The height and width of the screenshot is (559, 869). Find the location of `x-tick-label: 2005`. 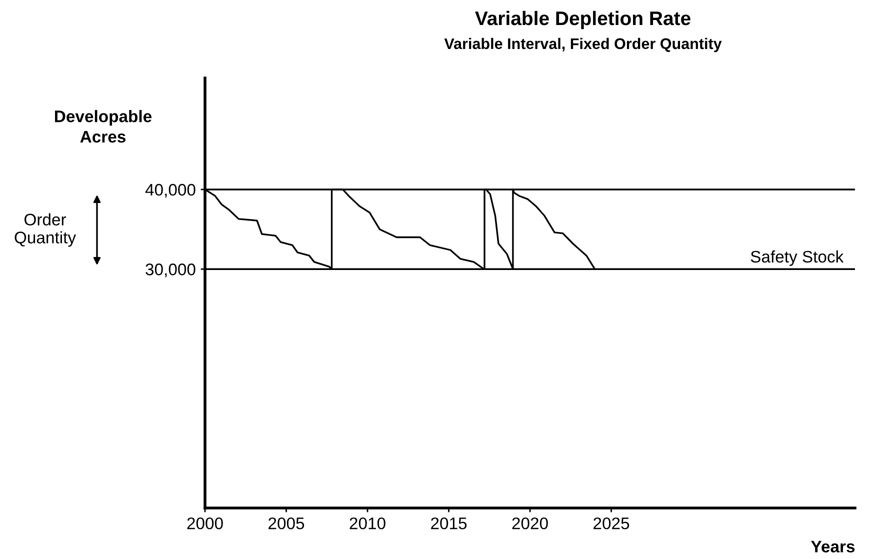

x-tick-label: 2005 is located at coordinates (286, 523).